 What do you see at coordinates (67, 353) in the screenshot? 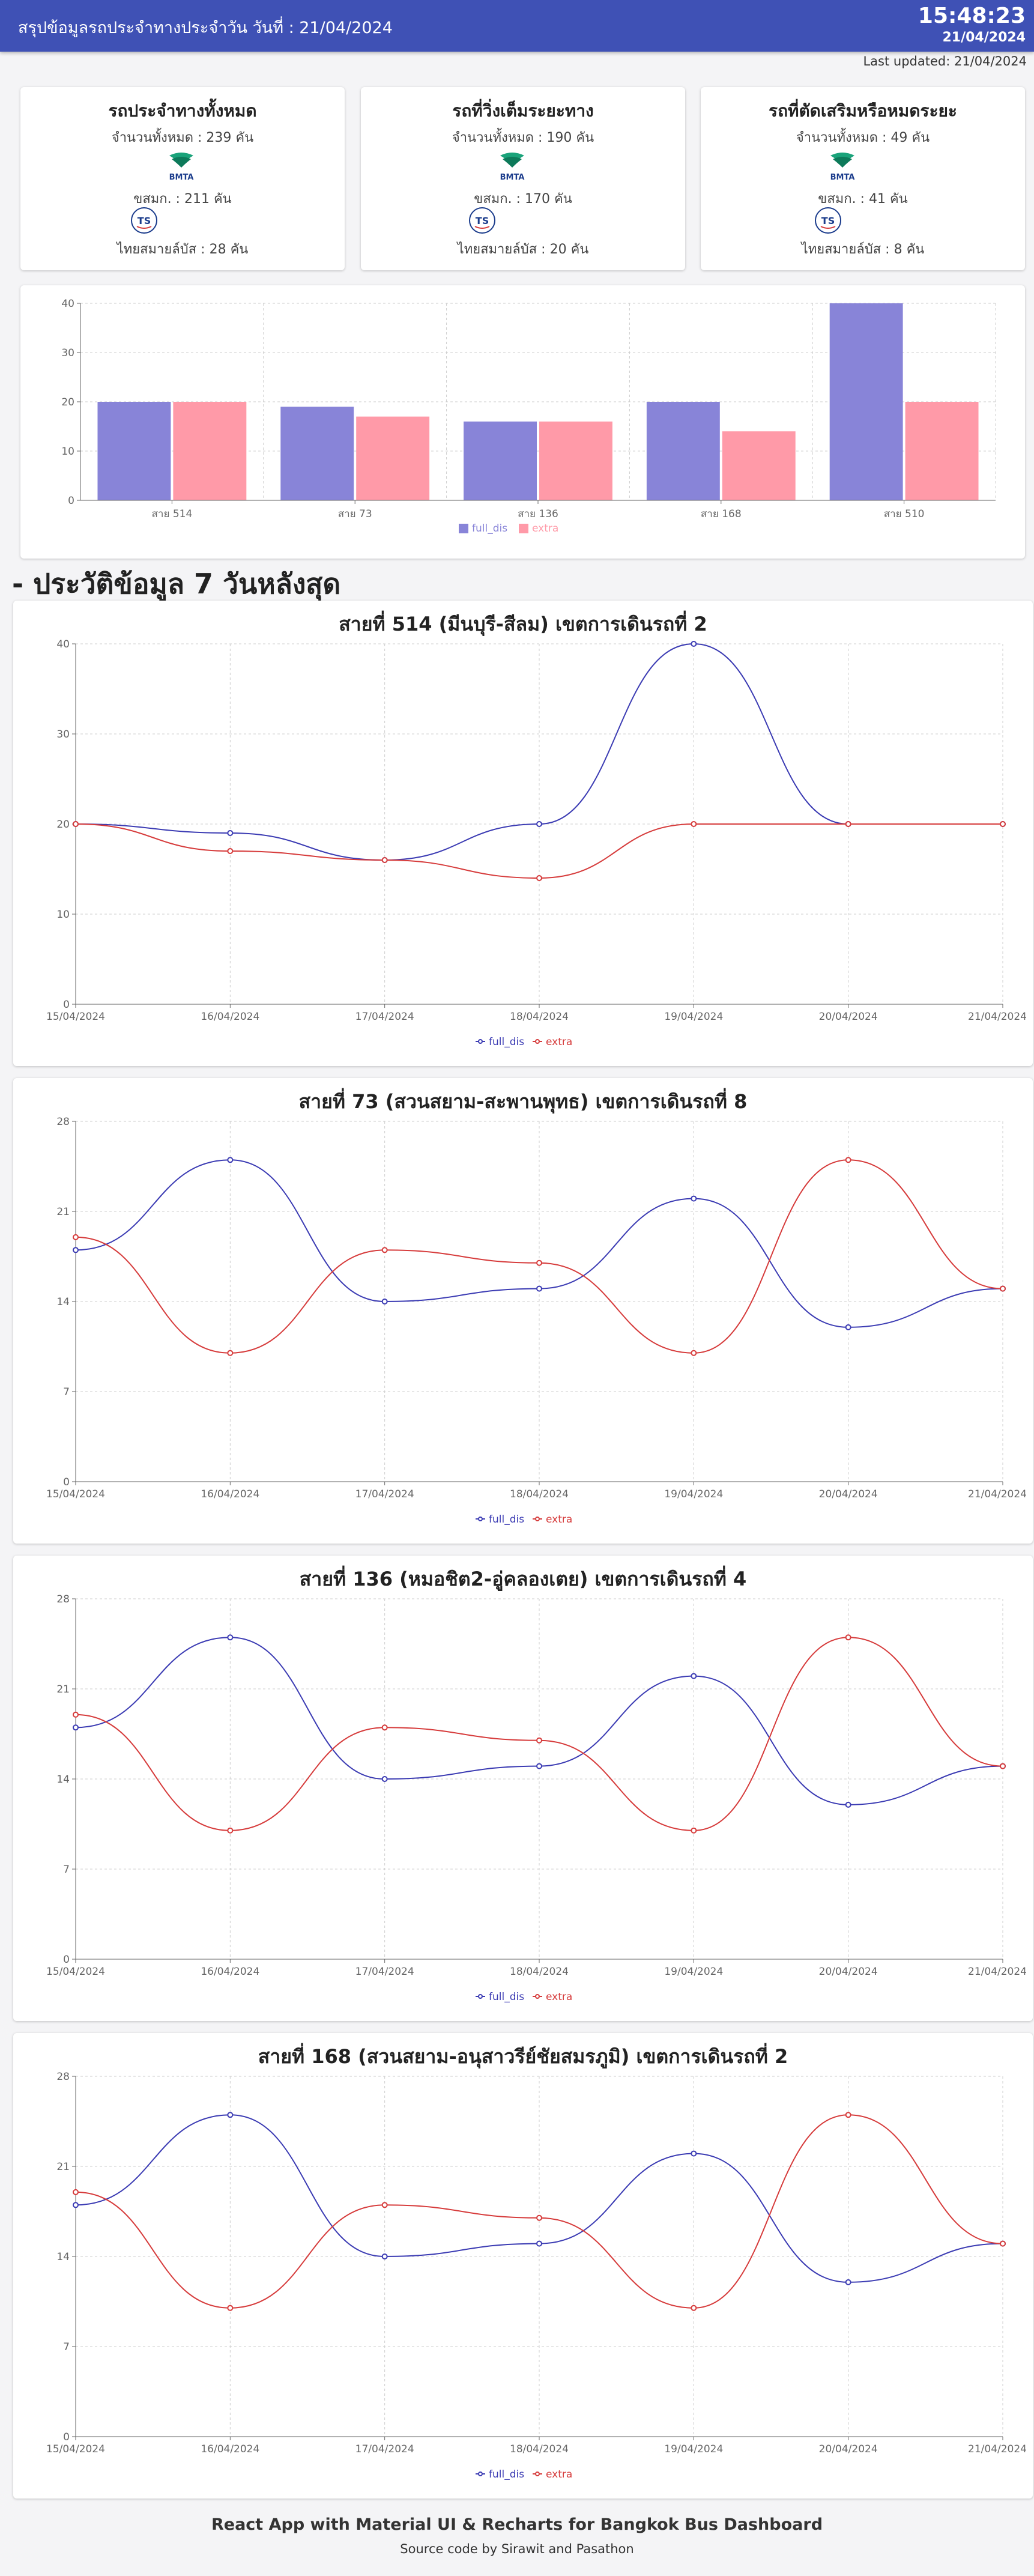
I see `y-tick-label: 30` at bounding box center [67, 353].